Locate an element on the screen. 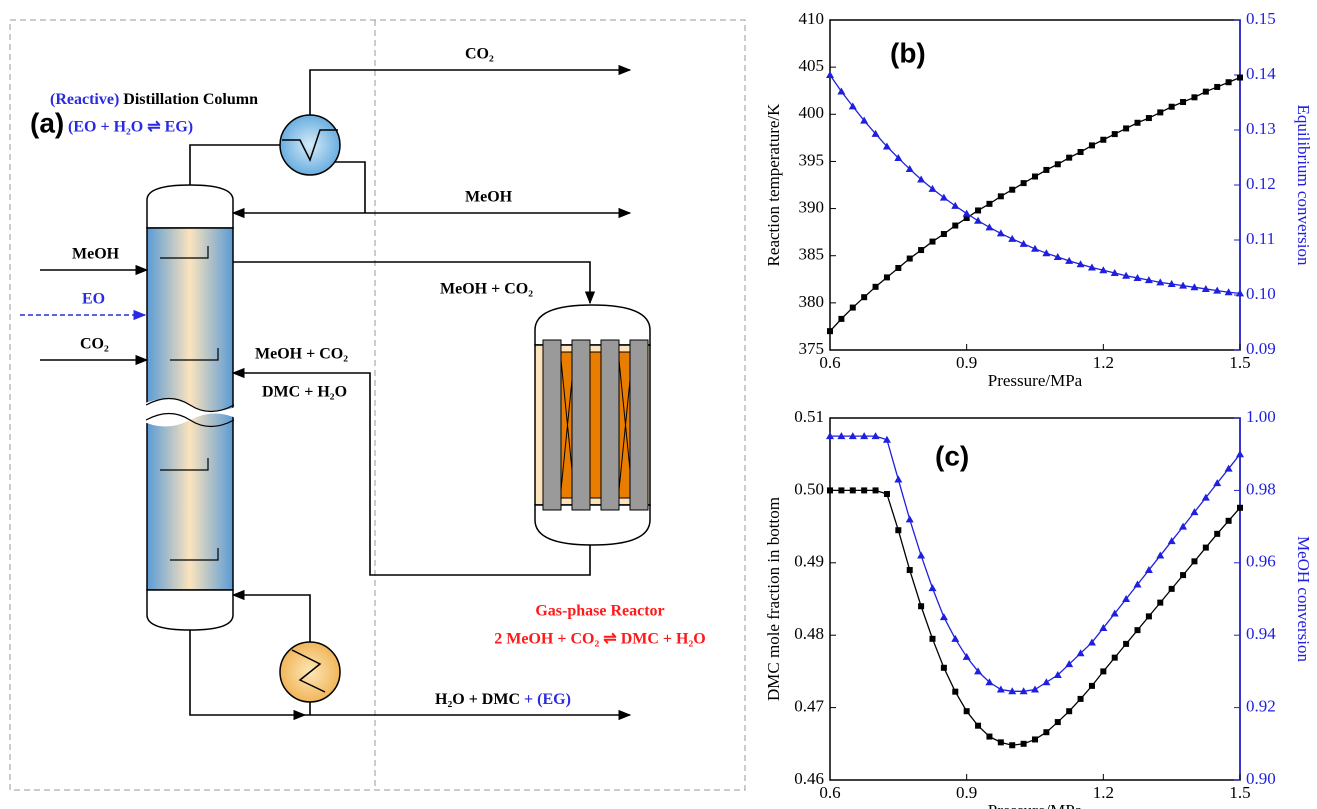 The image size is (1317, 809). plot-frame is located at coordinates (1035, 599).